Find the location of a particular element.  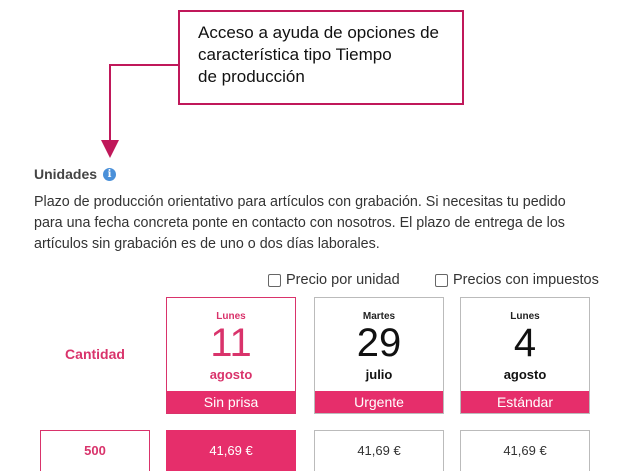

delivery-option-estandar: Lunes 4 agosto Estándar is located at coordinates (525, 355).